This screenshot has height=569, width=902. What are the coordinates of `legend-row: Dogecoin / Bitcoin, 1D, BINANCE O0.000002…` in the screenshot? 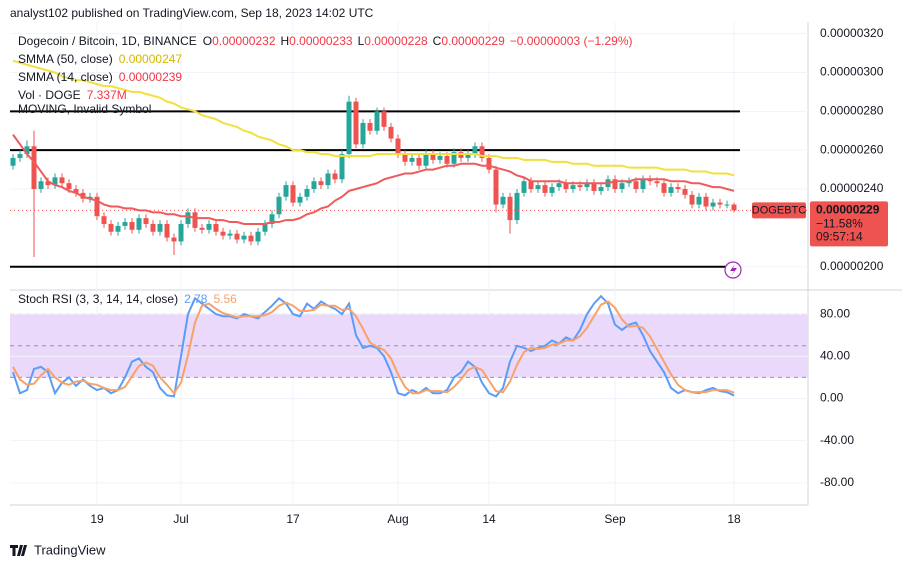 It's located at (325, 41).